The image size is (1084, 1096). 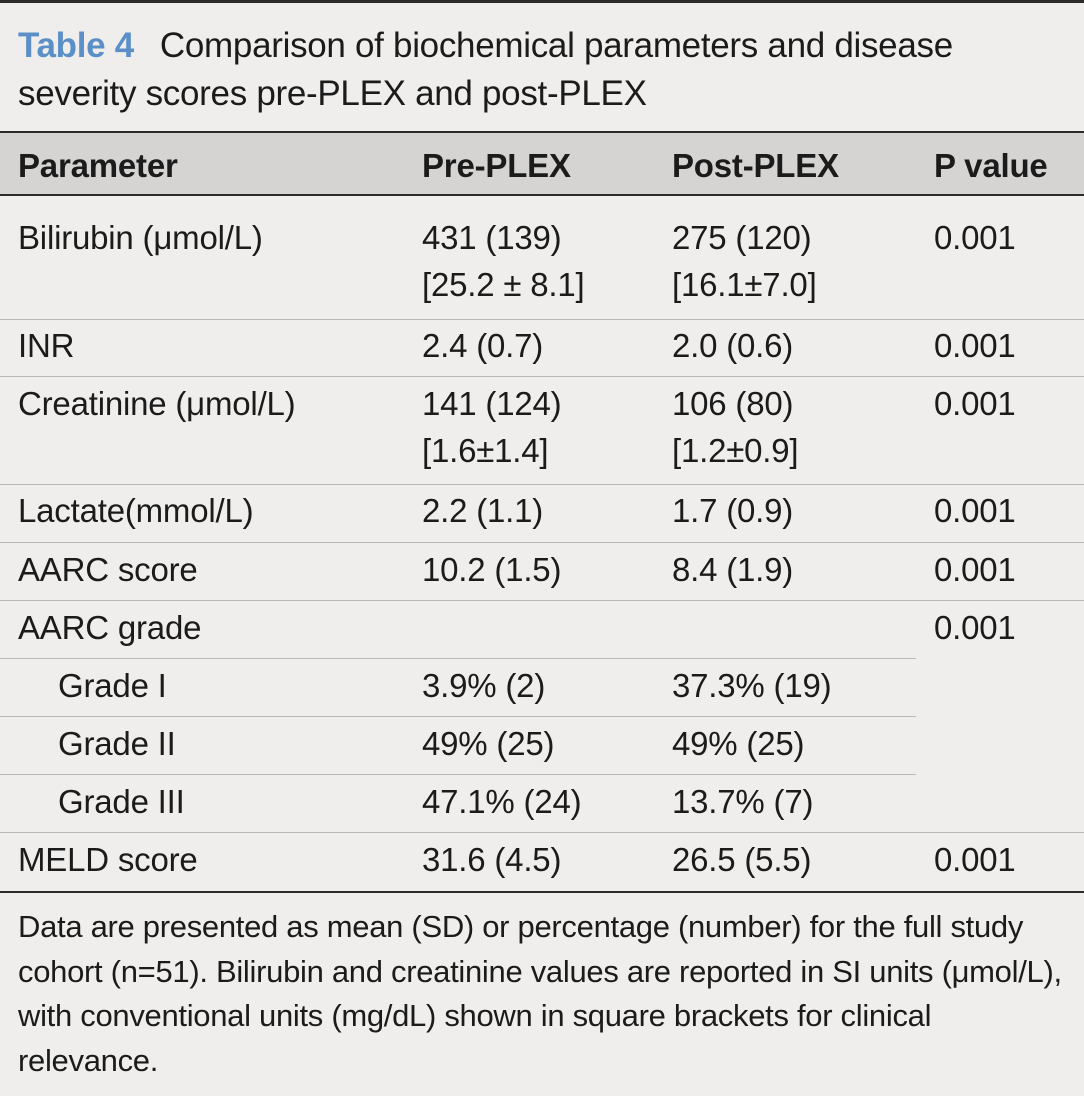 What do you see at coordinates (121, 801) in the screenshot?
I see `parameter-cell: Grade III` at bounding box center [121, 801].